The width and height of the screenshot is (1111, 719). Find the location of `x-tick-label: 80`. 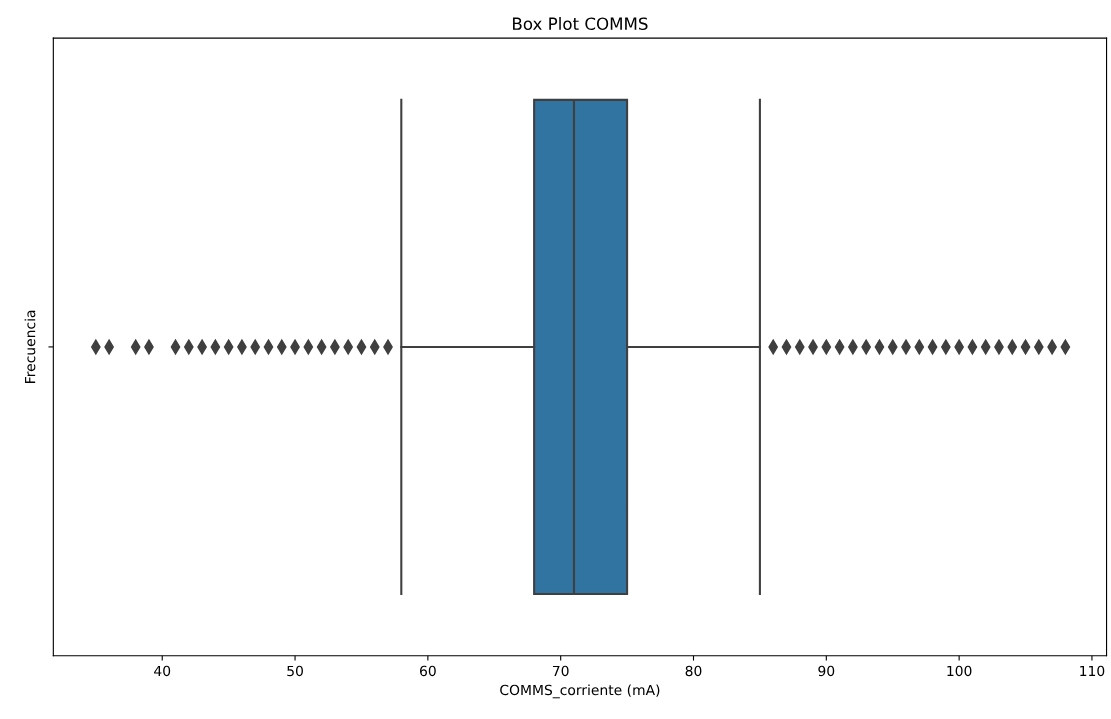

x-tick-label: 80 is located at coordinates (693, 671).